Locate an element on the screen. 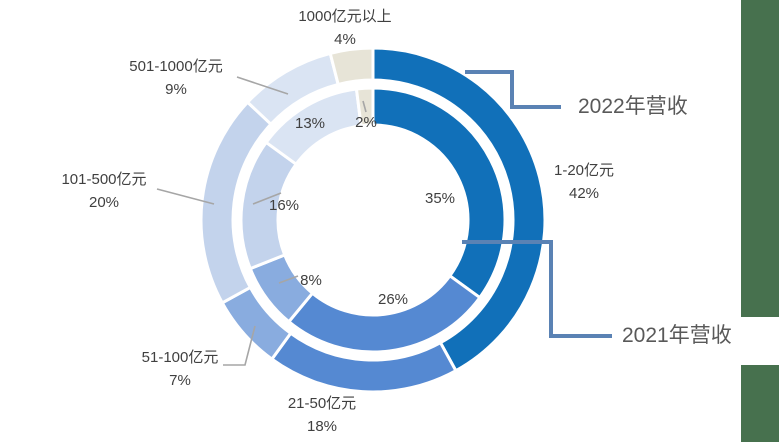  series-label-2021: 2021年营收 is located at coordinates (677, 335).